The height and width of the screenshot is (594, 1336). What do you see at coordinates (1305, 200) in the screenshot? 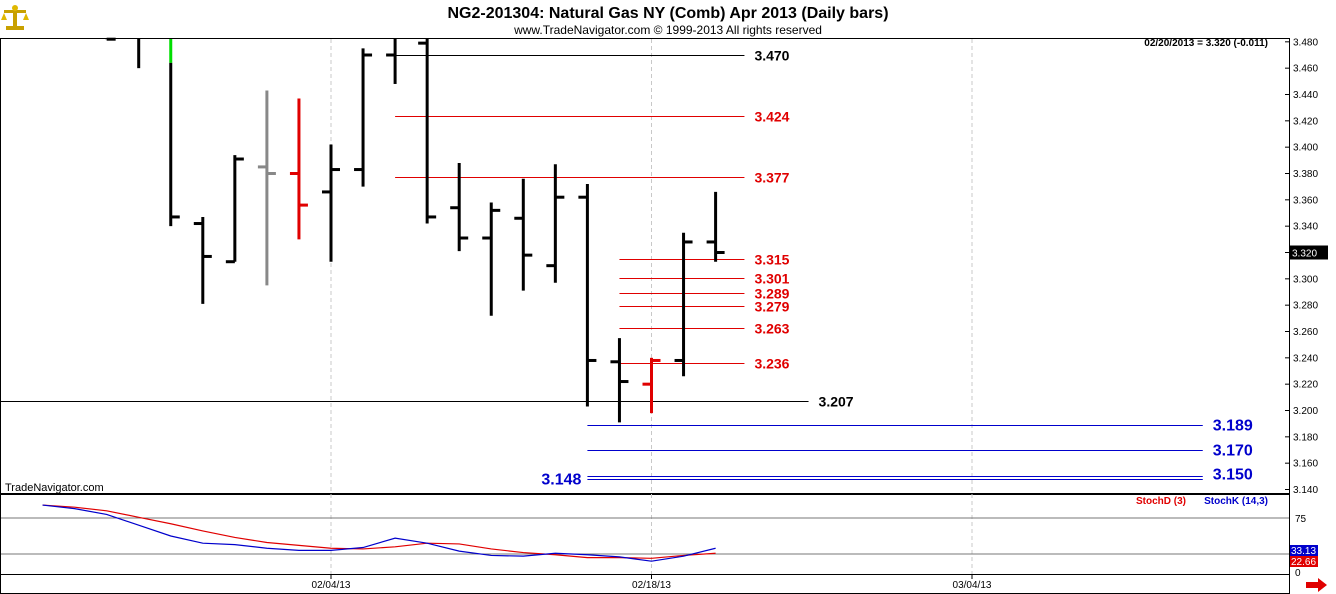
I see `y-tick-label: 3.360` at bounding box center [1305, 200].